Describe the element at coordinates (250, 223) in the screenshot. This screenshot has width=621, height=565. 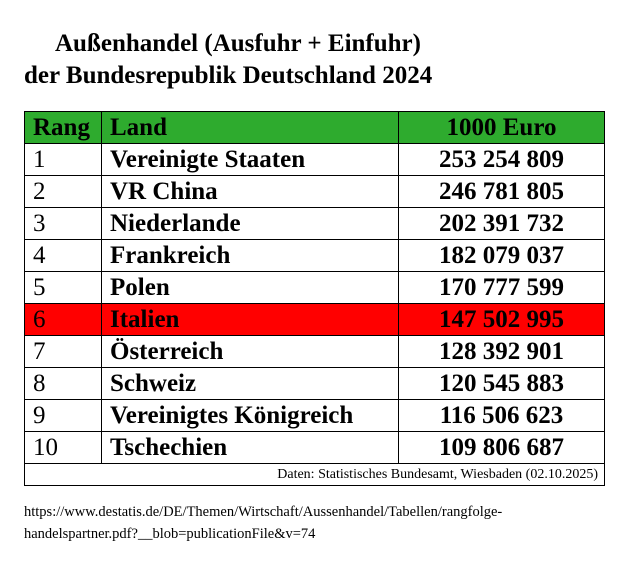
I see `country: Niederlande` at that location.